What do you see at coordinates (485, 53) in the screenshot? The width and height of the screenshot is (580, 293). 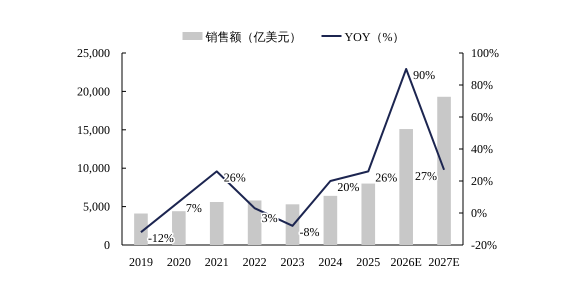 I see `y2-tick-label: 100%` at bounding box center [485, 53].